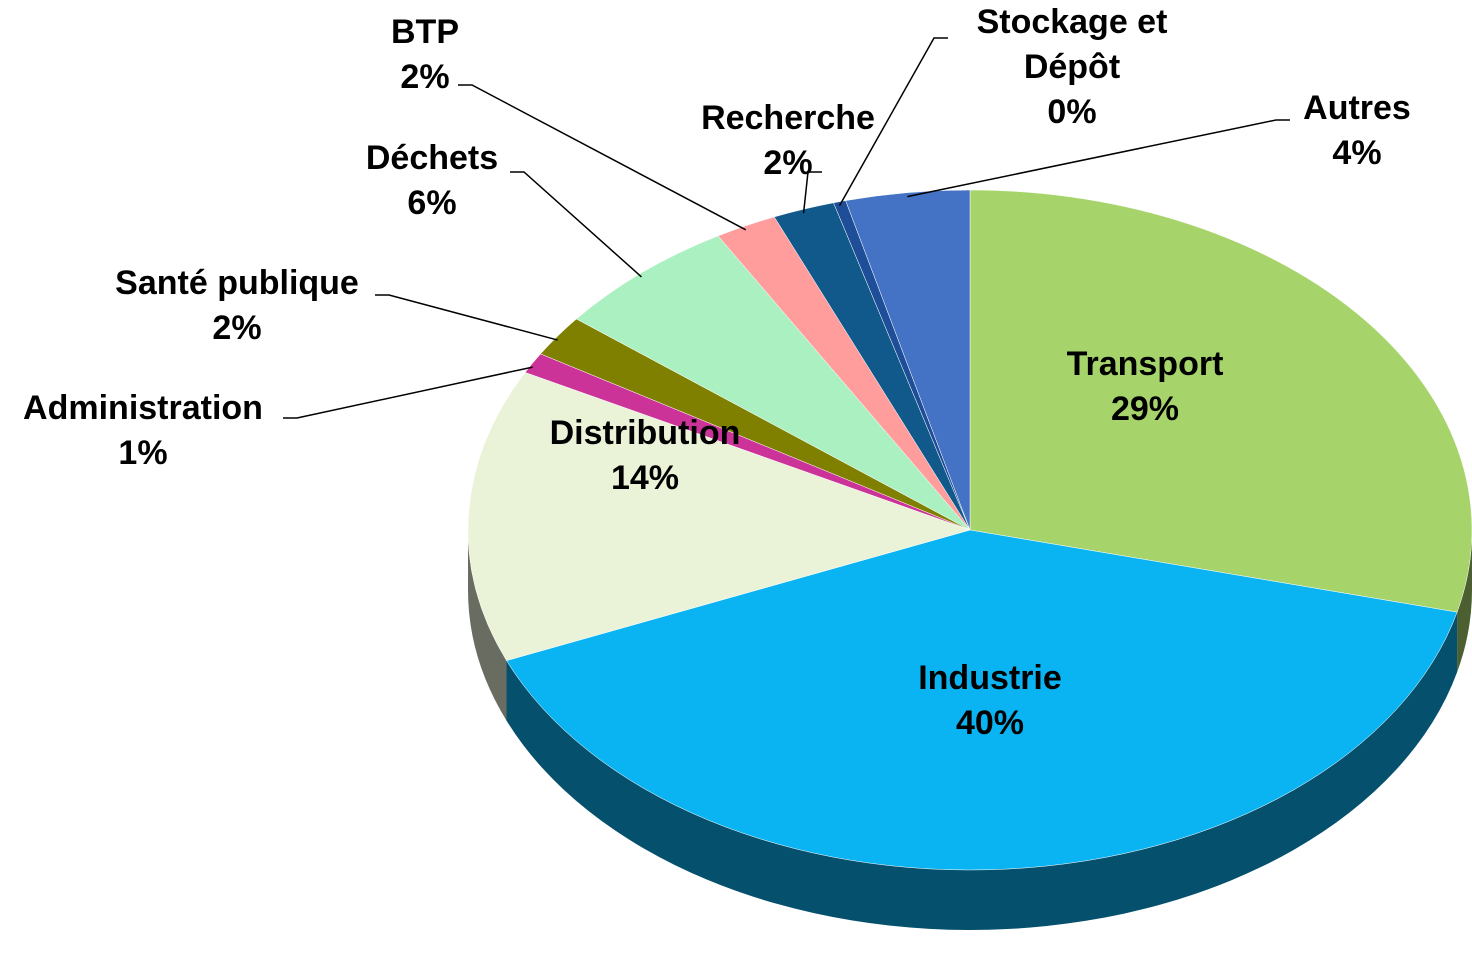  What do you see at coordinates (1072, 44) in the screenshot?
I see `category-label: Stockage et Dépôt` at bounding box center [1072, 44].